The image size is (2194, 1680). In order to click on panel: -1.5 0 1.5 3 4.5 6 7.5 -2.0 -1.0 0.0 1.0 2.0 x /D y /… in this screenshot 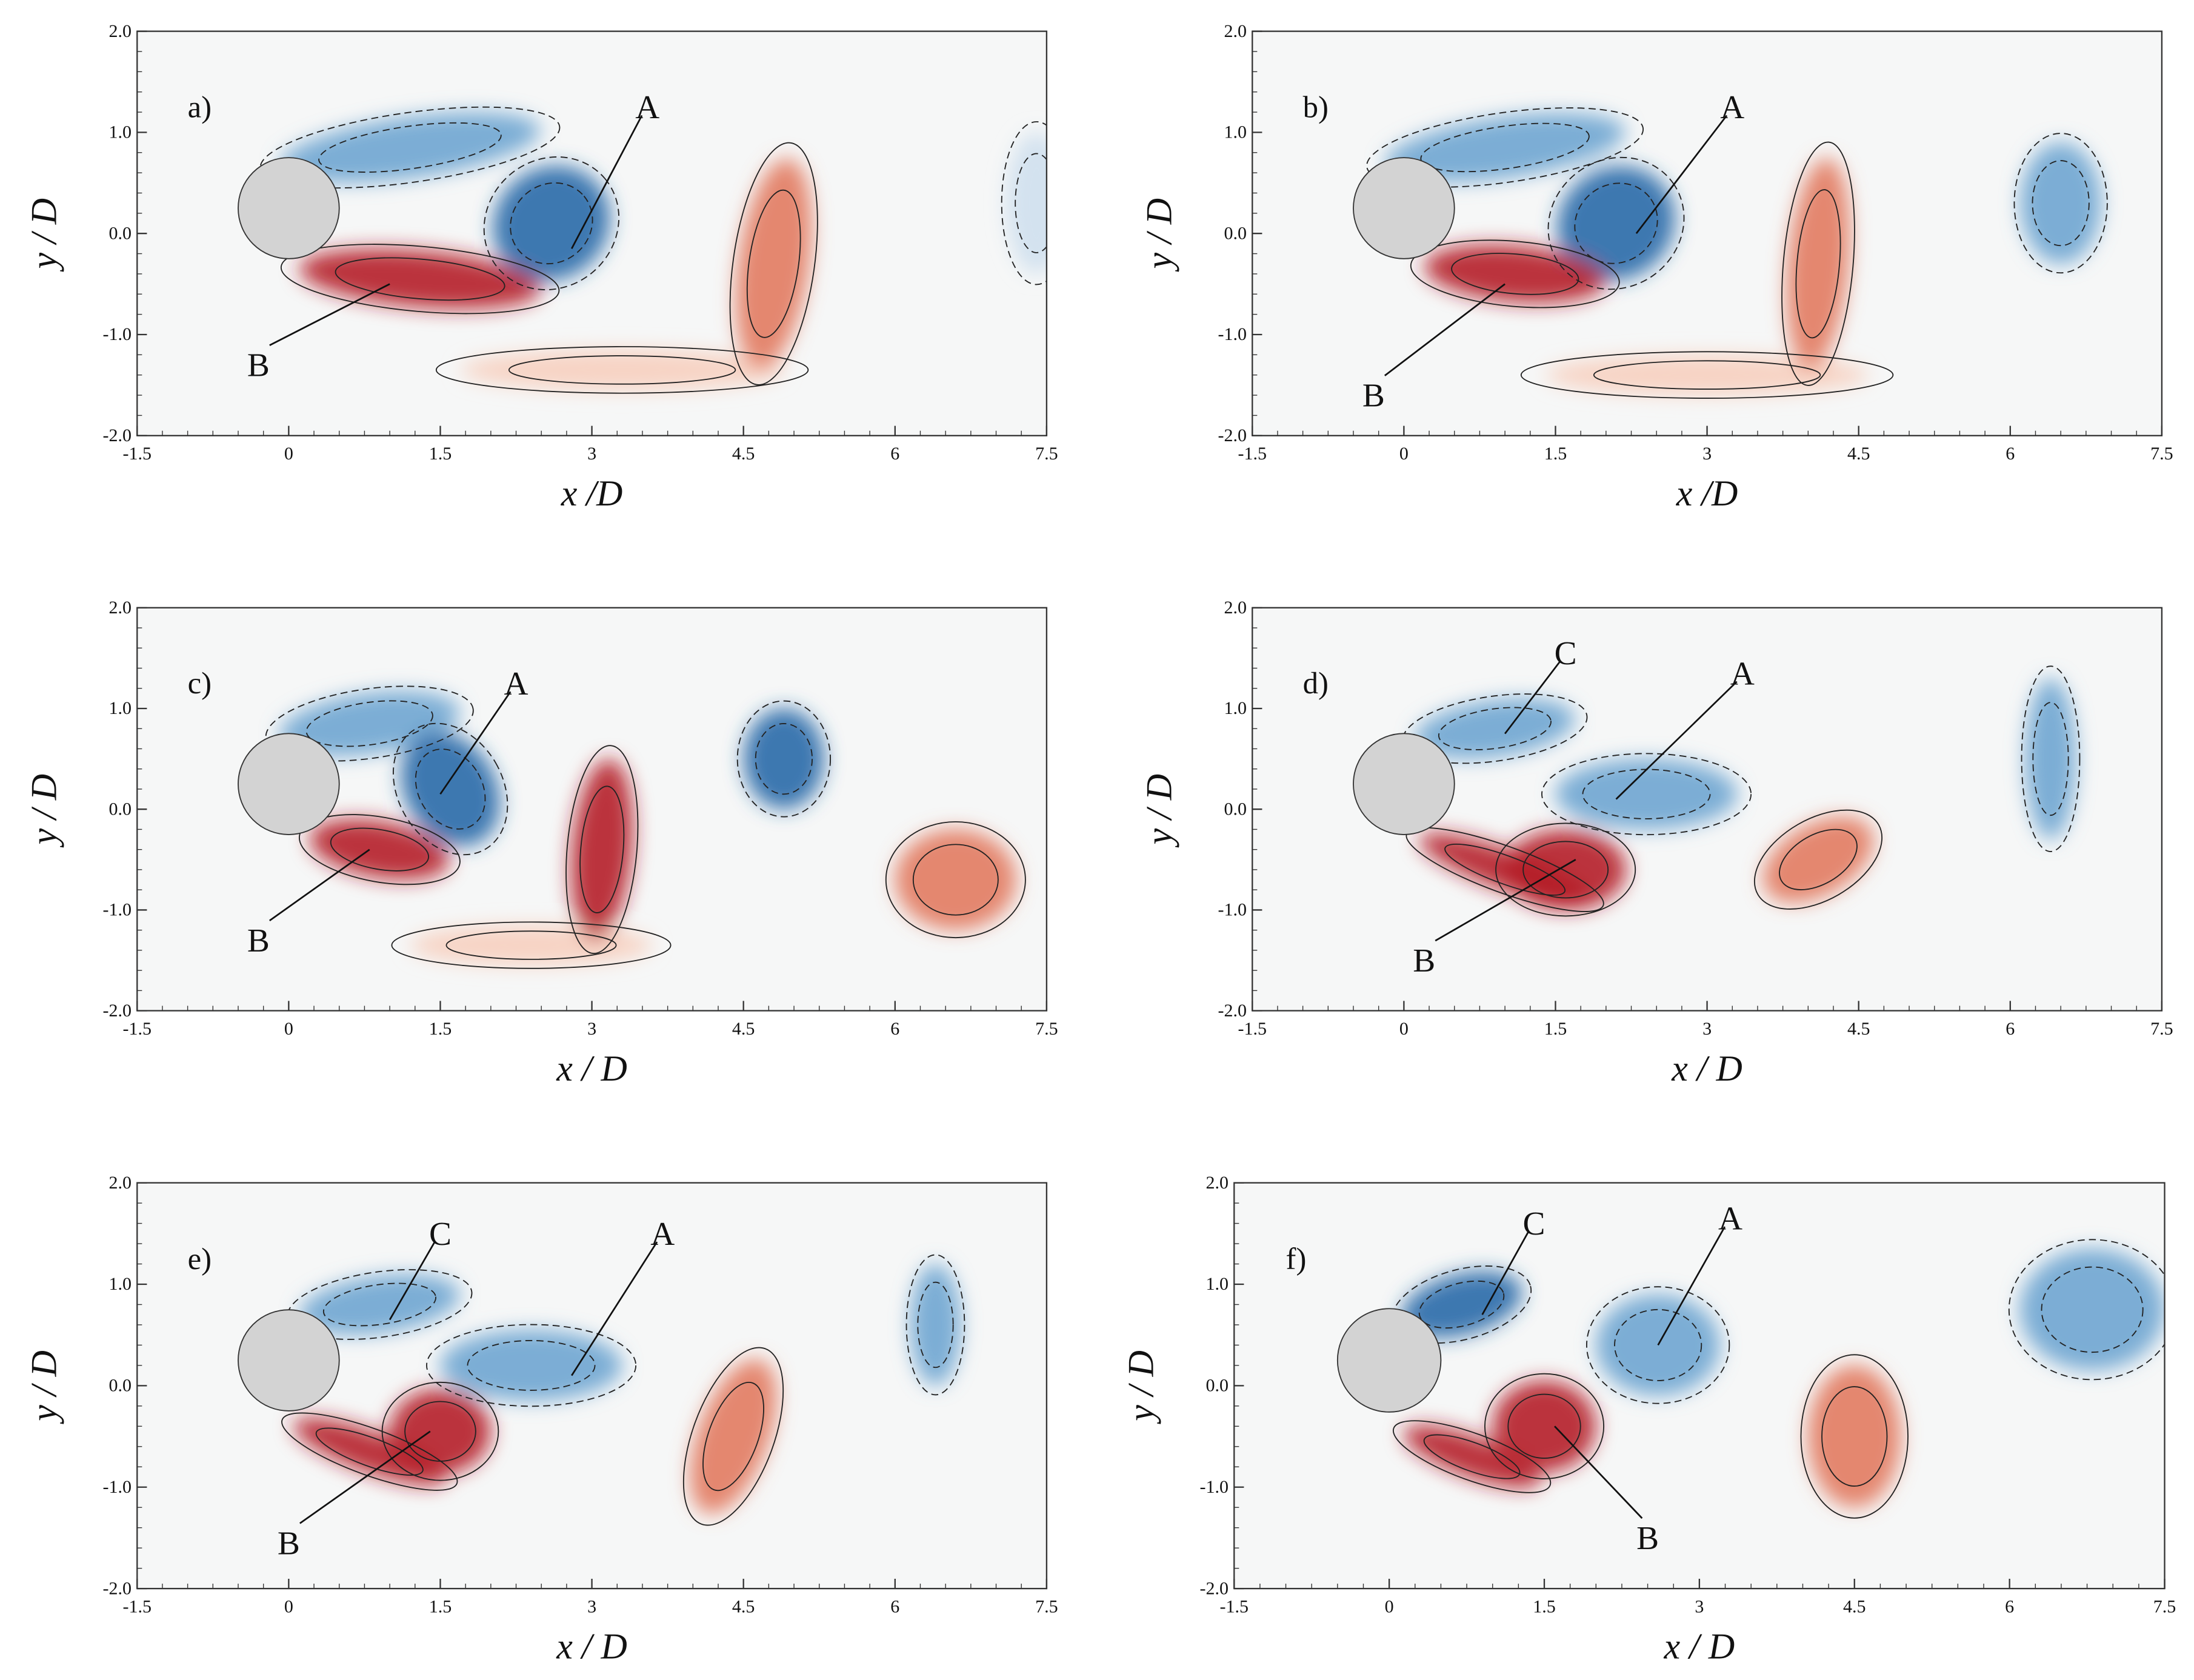, I will do `click(1656, 267)`.